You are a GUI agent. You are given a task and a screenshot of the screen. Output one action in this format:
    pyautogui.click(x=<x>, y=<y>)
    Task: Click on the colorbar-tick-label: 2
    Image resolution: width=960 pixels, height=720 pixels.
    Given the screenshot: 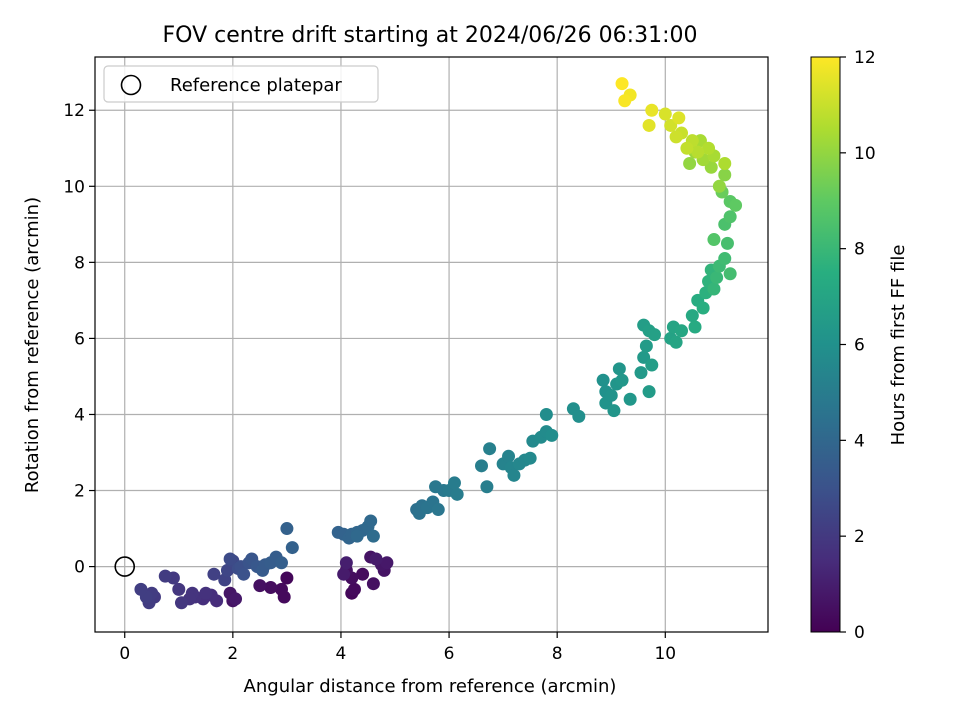 What is the action you would take?
    pyautogui.click(x=859, y=537)
    